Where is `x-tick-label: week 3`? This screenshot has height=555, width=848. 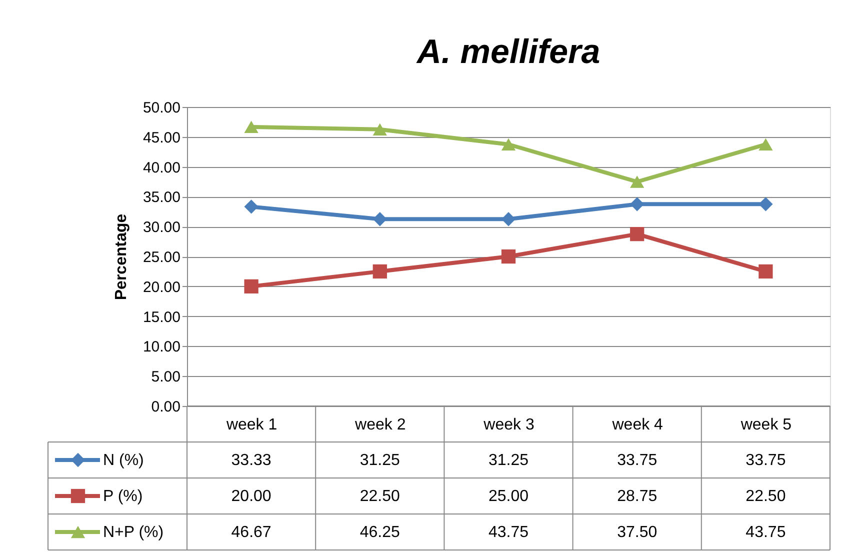 x-tick-label: week 3 is located at coordinates (508, 425).